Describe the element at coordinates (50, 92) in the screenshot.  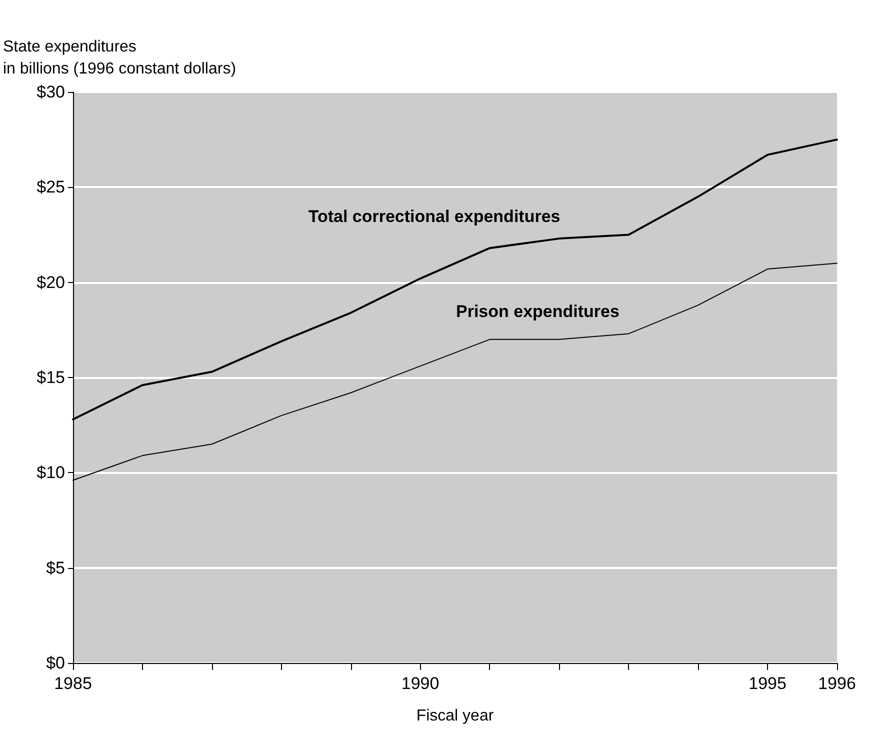
I see `y-tick-label: $30` at that location.